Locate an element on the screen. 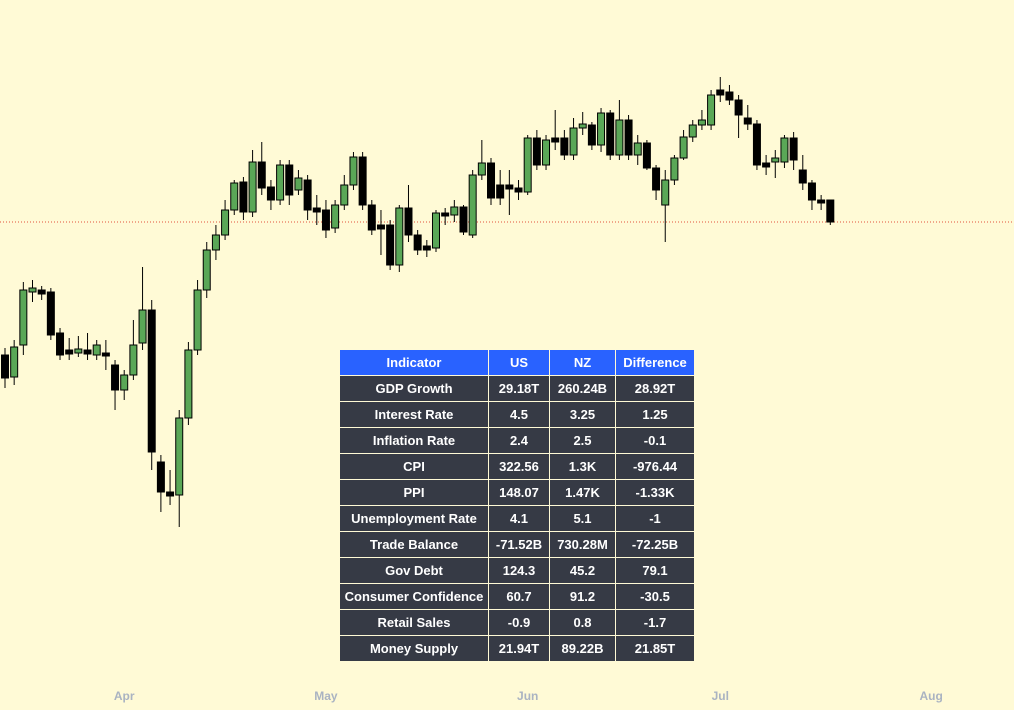  table-row: Gov Debt 124.3 45.2 79.1 is located at coordinates (517, 570).